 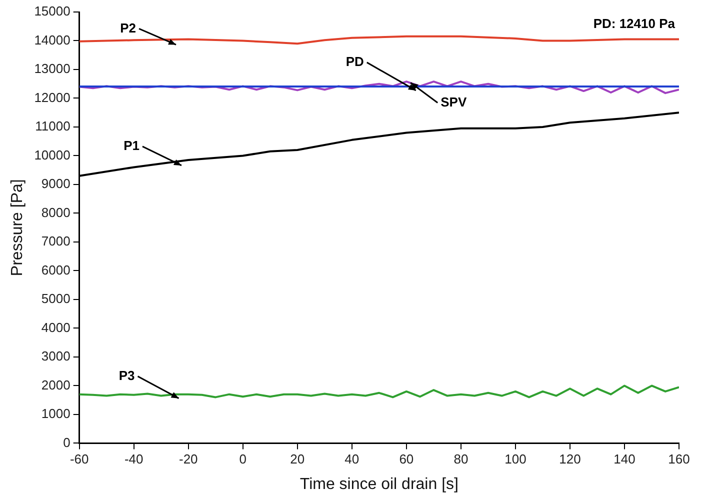 I want to click on y-tick-label: 3000, so click(x=55, y=356).